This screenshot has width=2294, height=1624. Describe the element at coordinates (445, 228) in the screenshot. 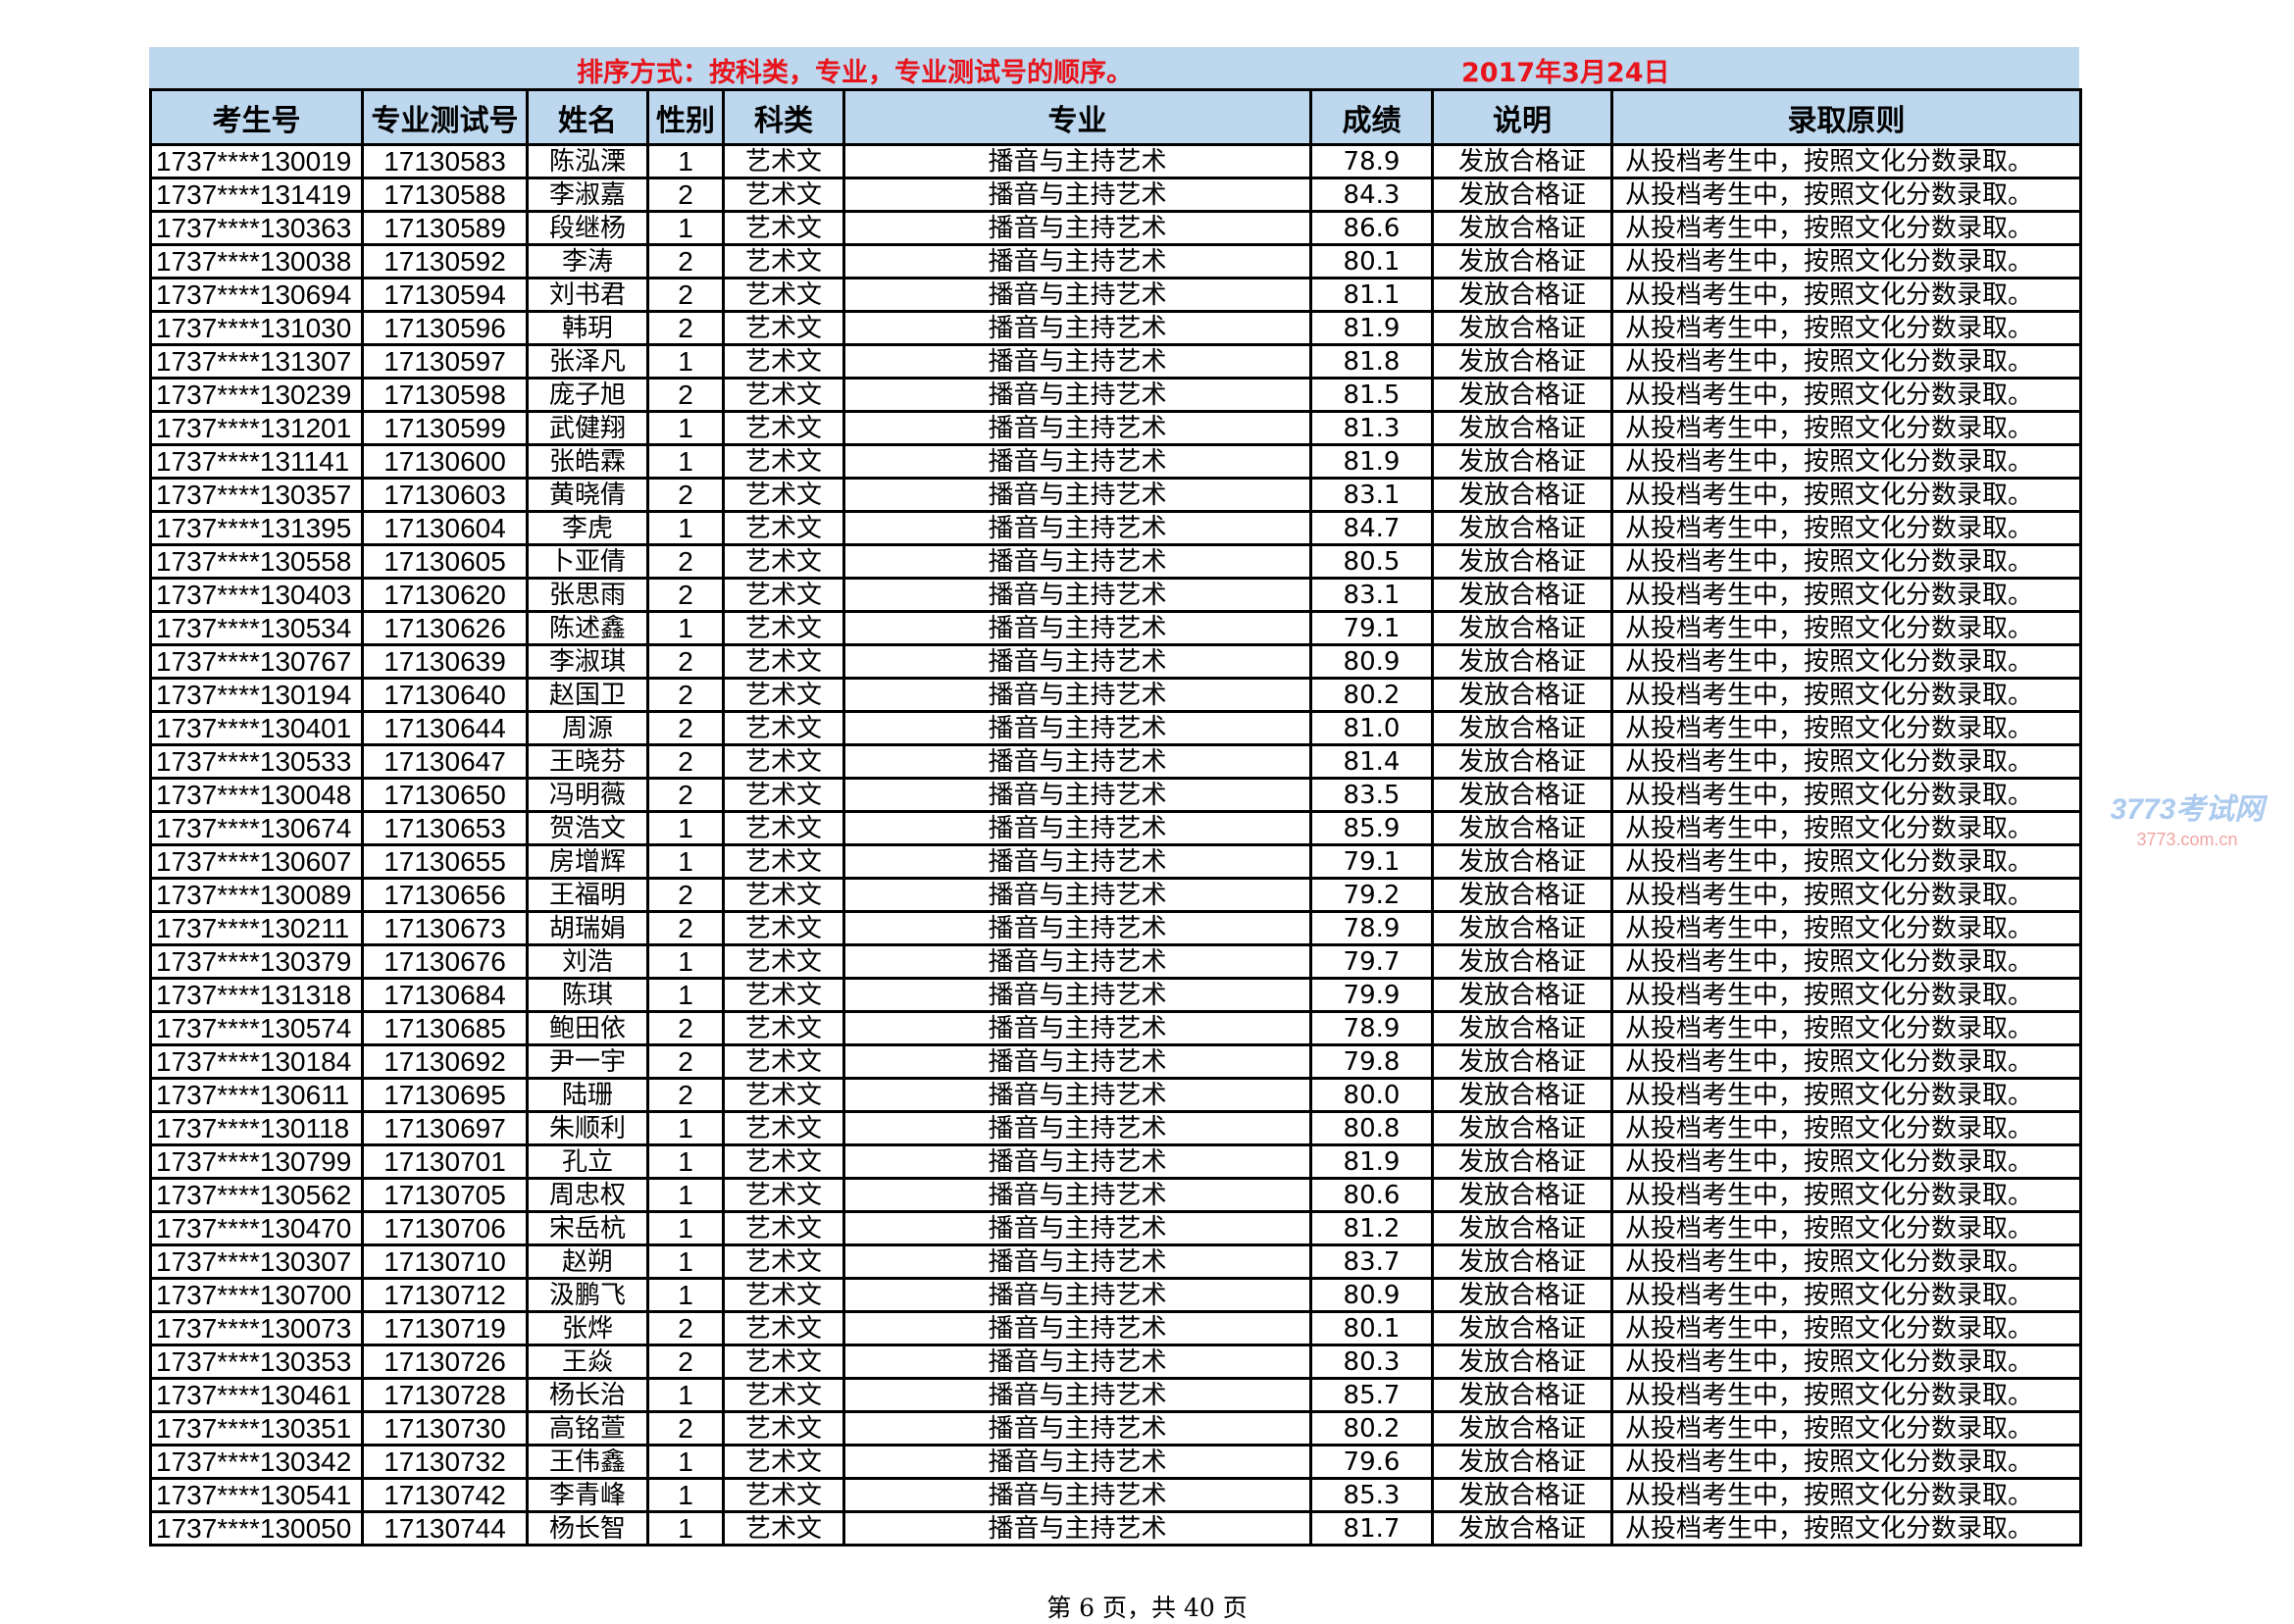

I see `cell-test-number: 17130589` at that location.